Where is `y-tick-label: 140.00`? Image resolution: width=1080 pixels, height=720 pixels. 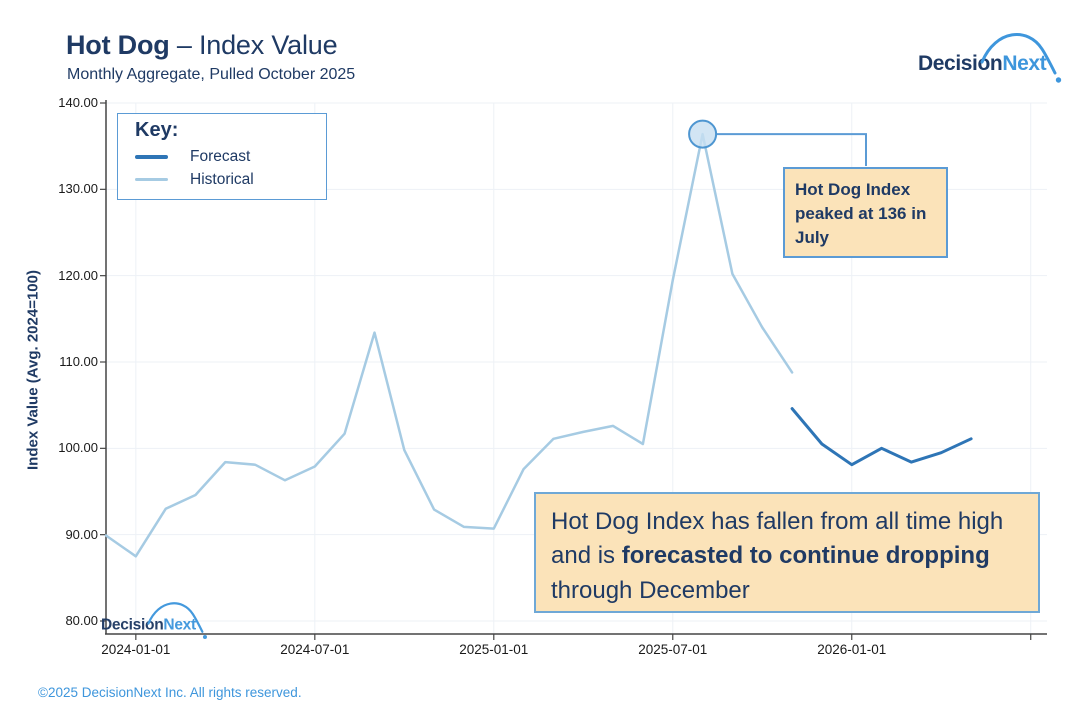 y-tick-label: 140.00 is located at coordinates (78, 102).